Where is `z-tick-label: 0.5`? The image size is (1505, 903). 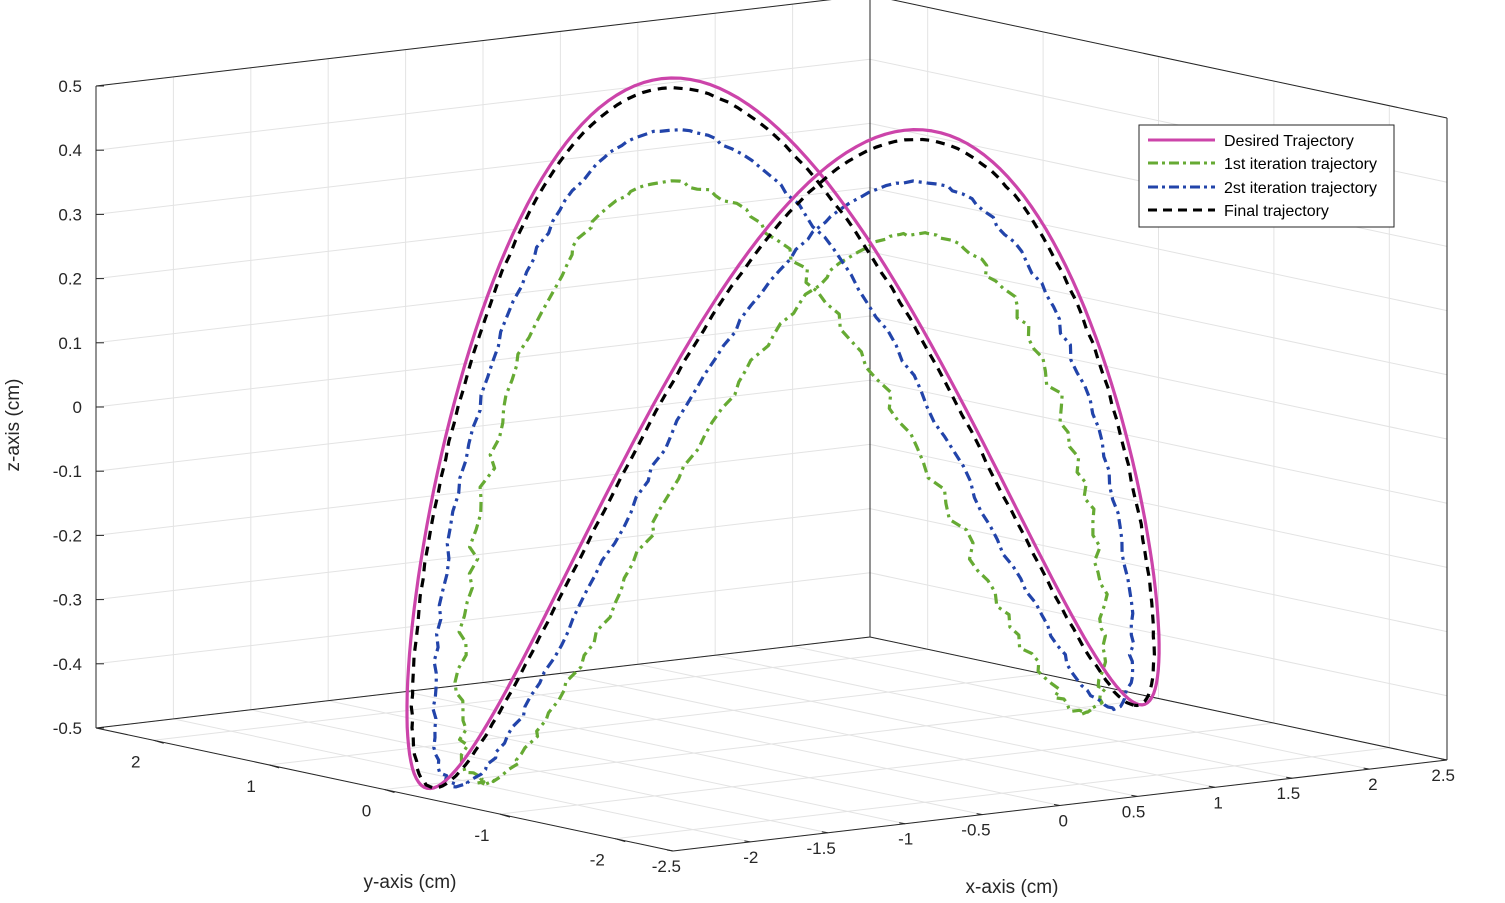
z-tick-label: 0.5 is located at coordinates (70, 86).